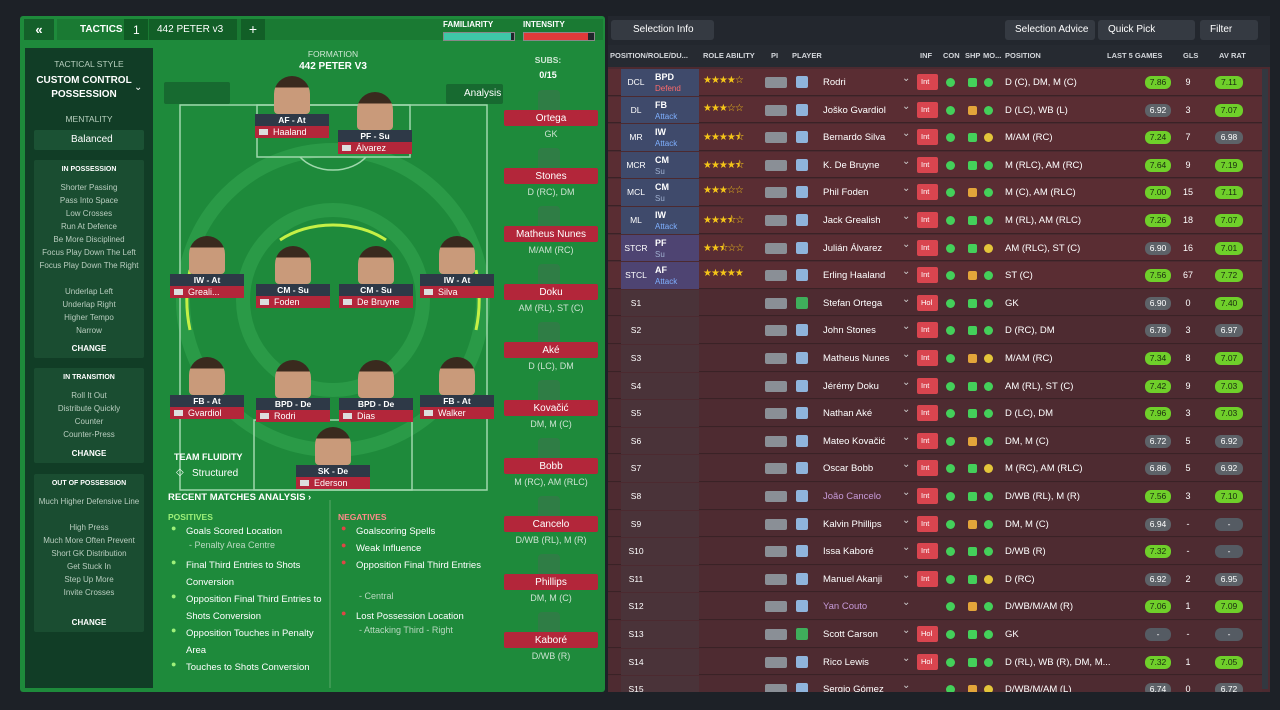  I want to click on player-name: Bernardo Silva, so click(854, 138).